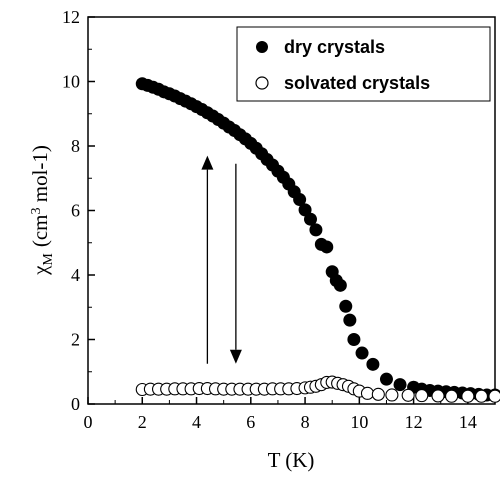 This screenshot has height=478, width=500. I want to click on legend: dry crystals solvated crystals, so click(363, 64).